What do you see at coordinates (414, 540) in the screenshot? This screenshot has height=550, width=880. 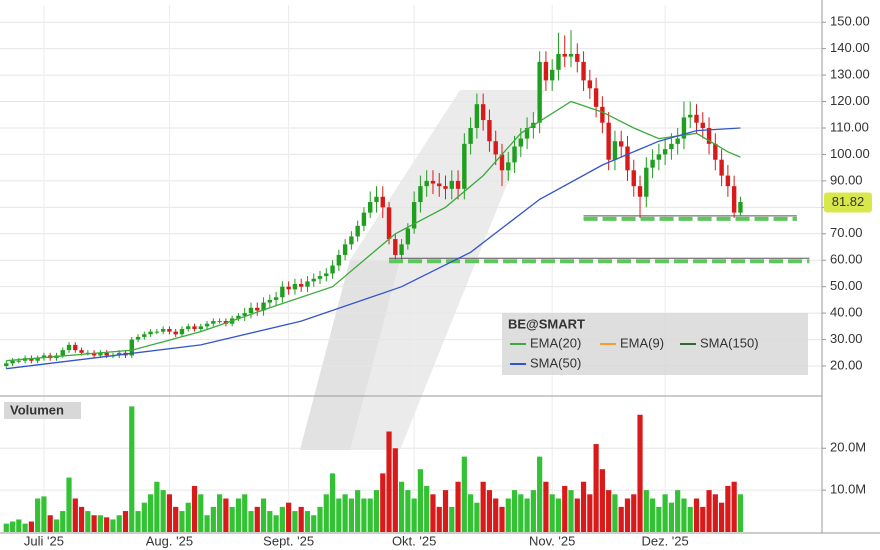 I see `x-tick-label: Okt. '25` at bounding box center [414, 540].